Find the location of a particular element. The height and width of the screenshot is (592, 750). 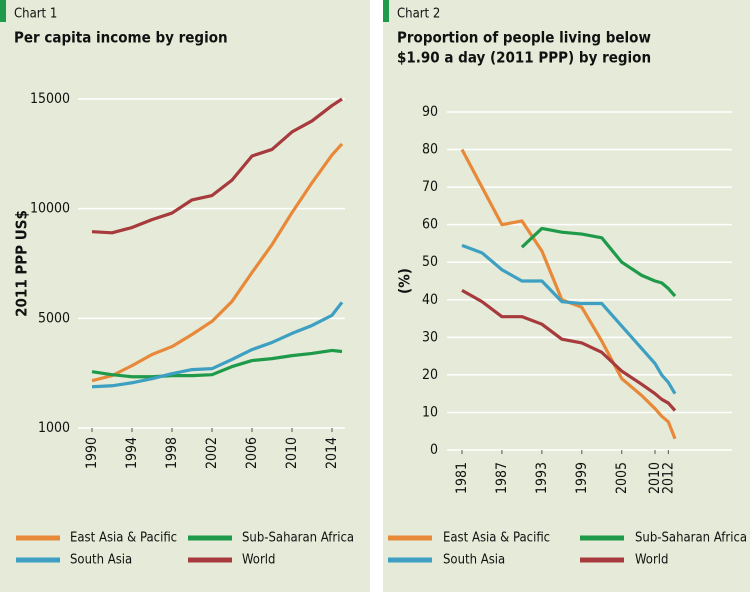

y-tick-label: 80 is located at coordinates (430, 150).